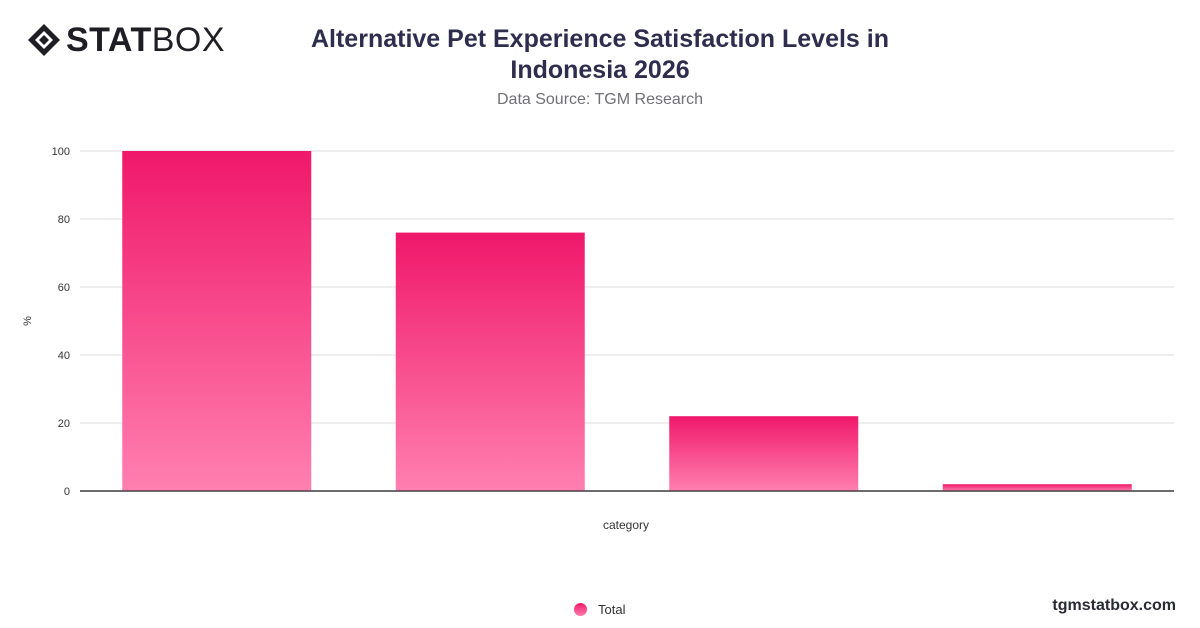 The width and height of the screenshot is (1200, 628). I want to click on brand-logo: STATBOX, so click(125, 40).